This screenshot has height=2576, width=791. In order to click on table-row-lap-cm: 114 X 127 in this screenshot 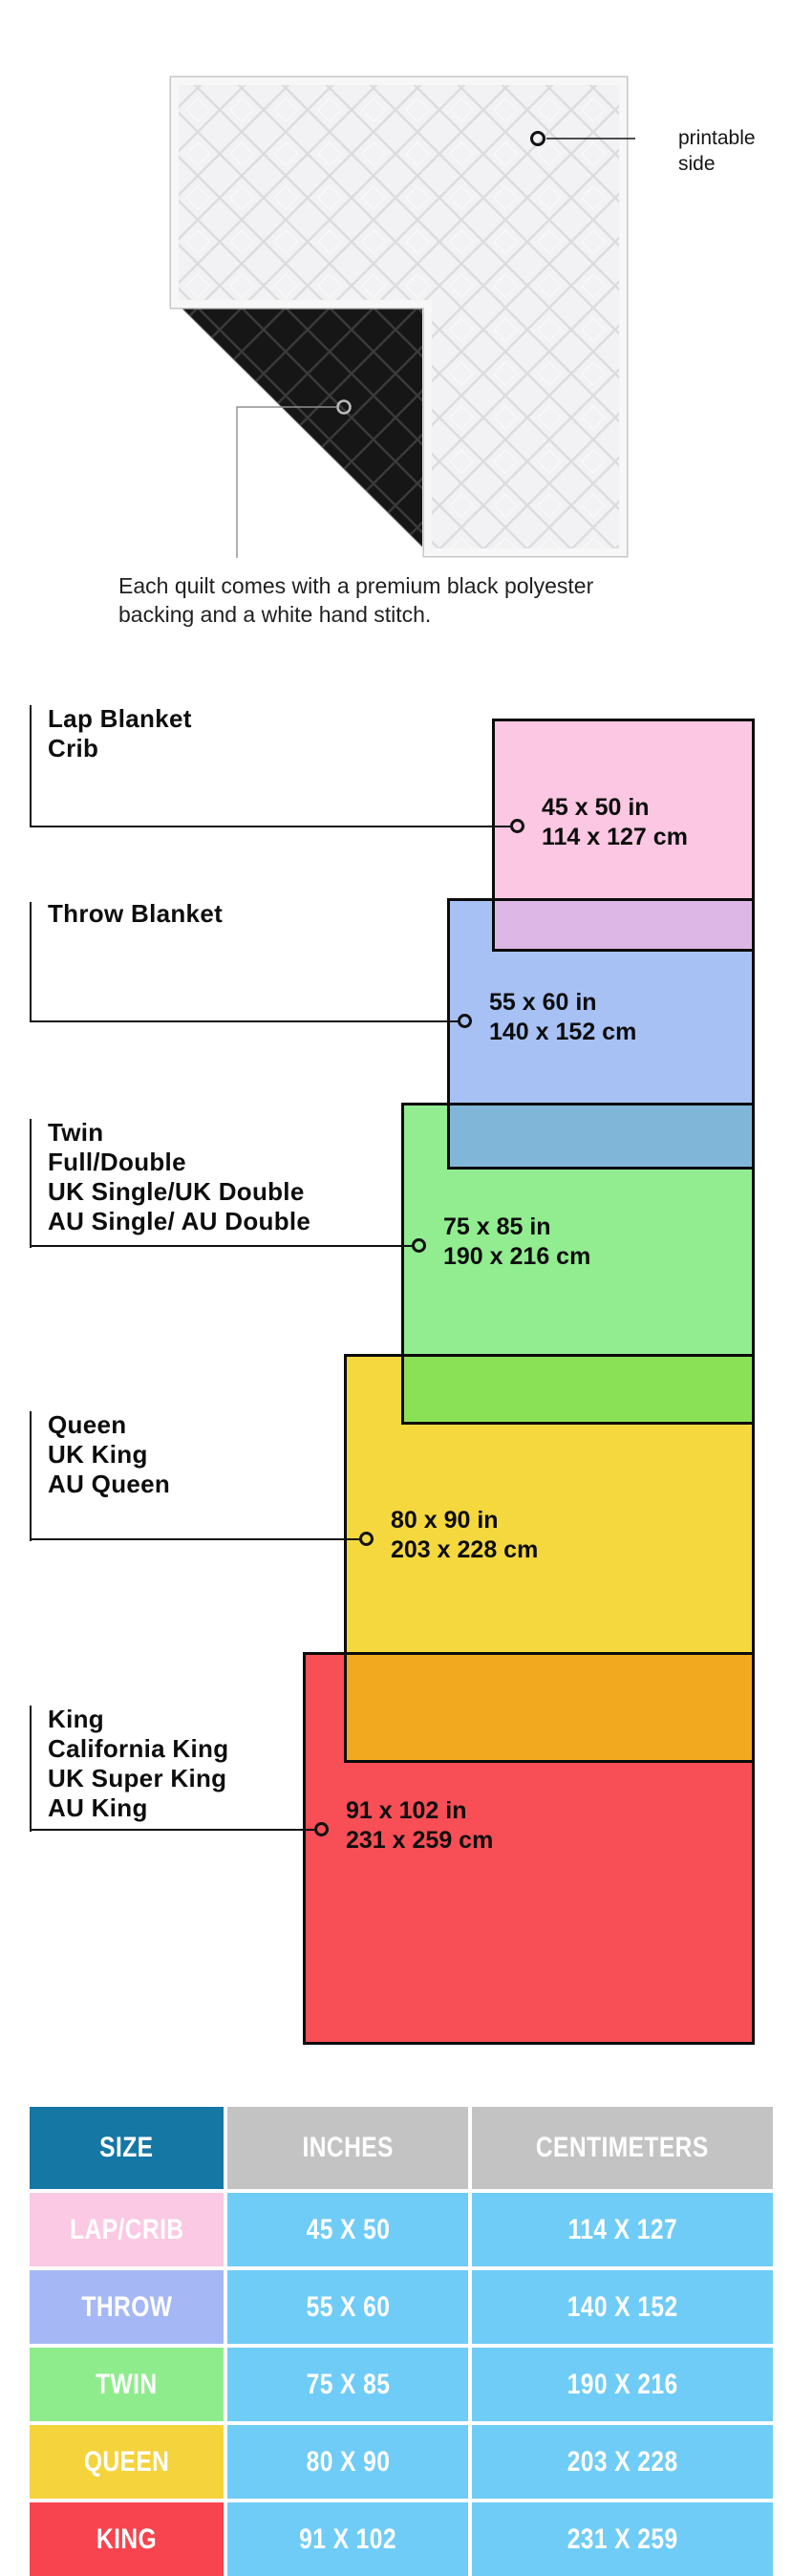, I will do `click(622, 2229)`.